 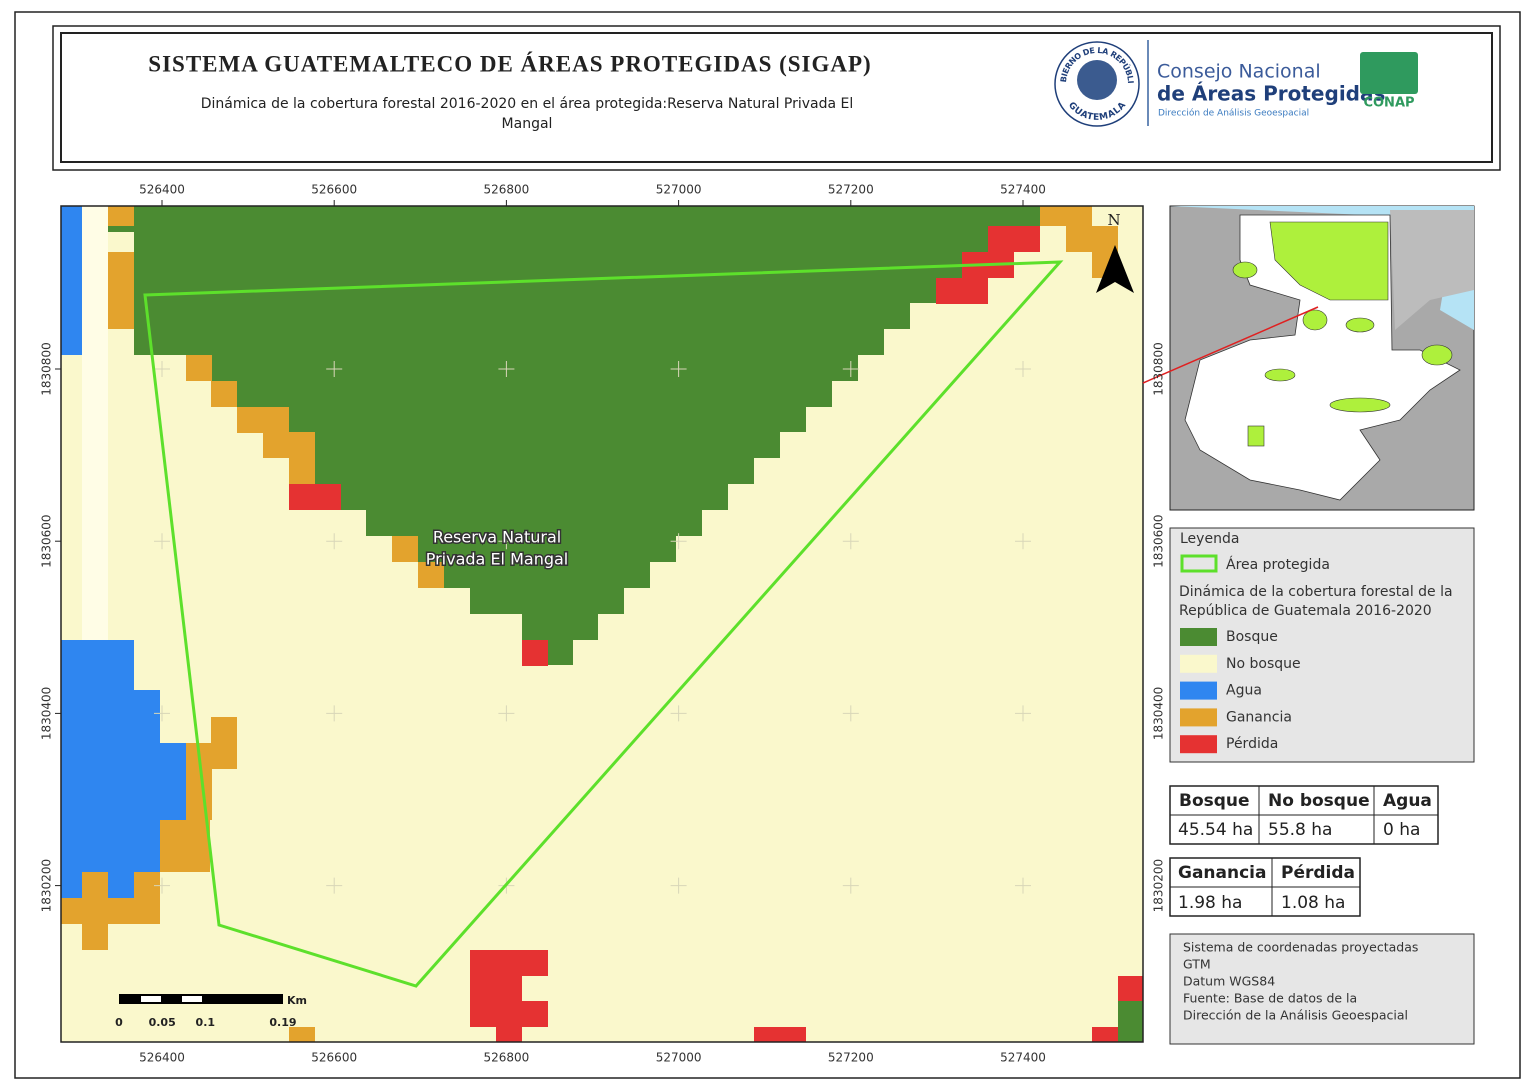 What do you see at coordinates (282, 1022) in the screenshot?
I see `scale-label: 0.19` at bounding box center [282, 1022].